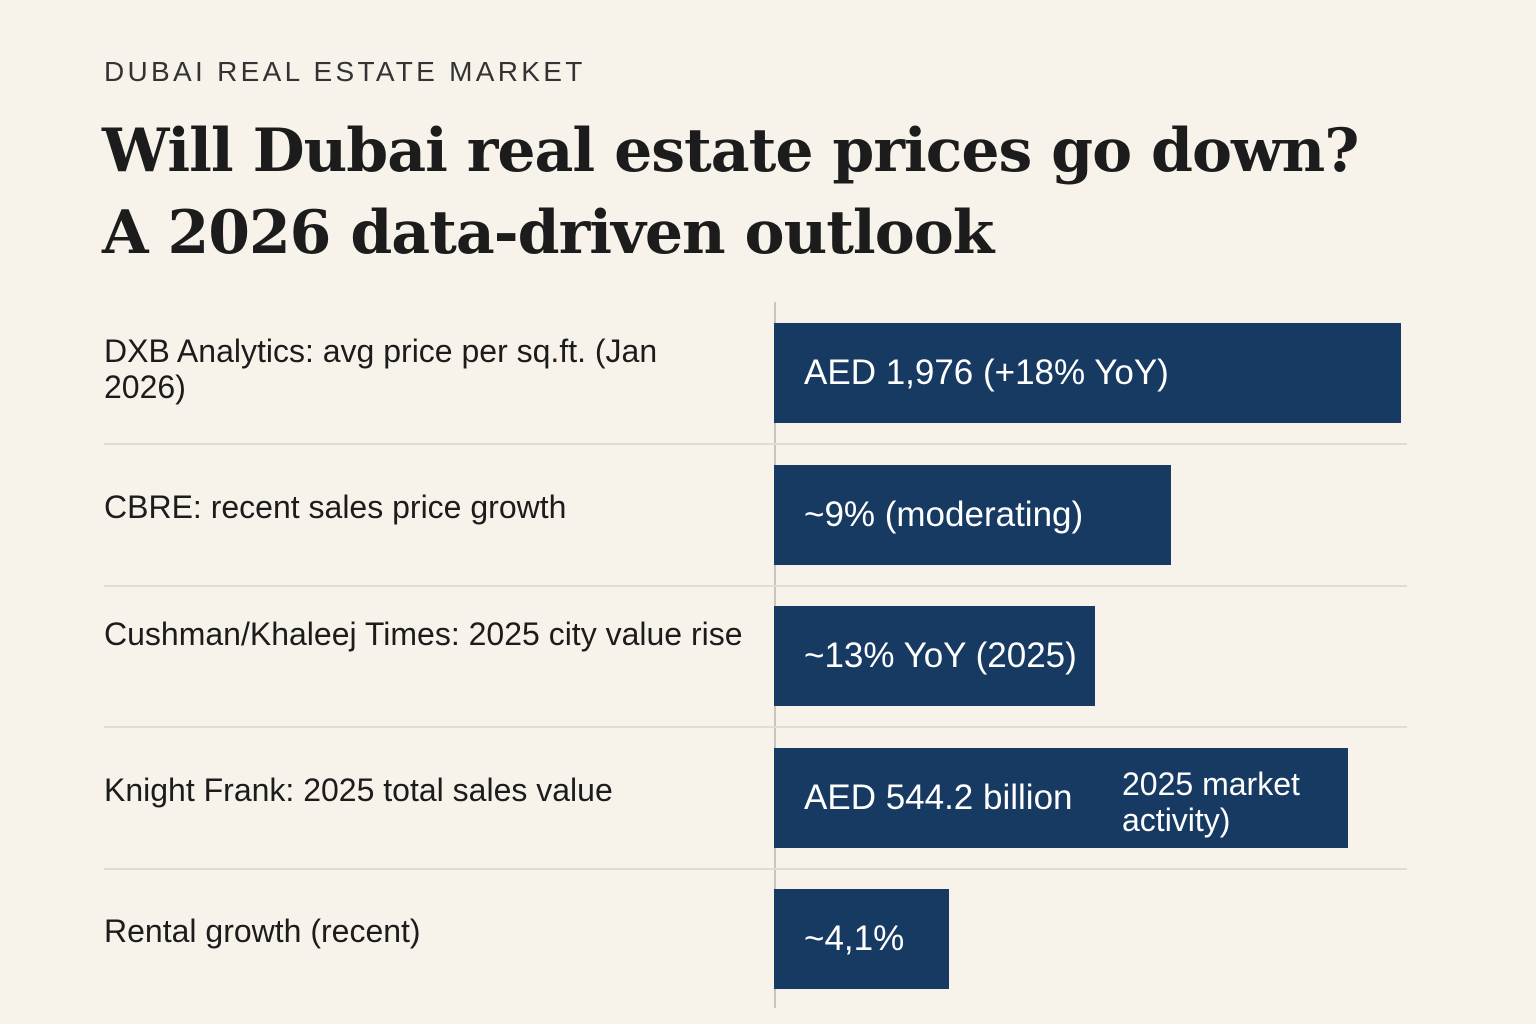  I want to click on bar: ~9% (moderating), so click(972, 515).